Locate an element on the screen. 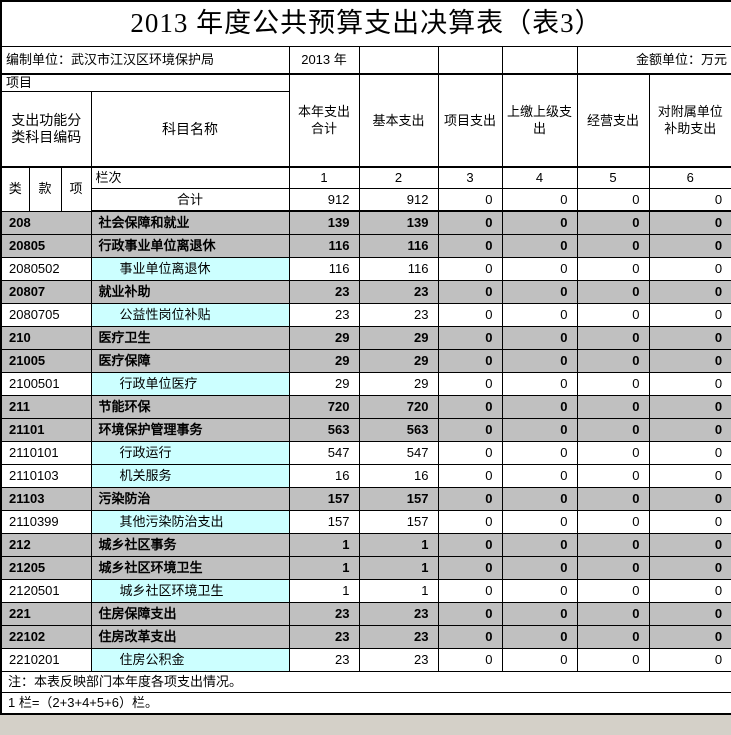 This screenshot has height=735, width=731. year-label: 2013 年 is located at coordinates (324, 60).